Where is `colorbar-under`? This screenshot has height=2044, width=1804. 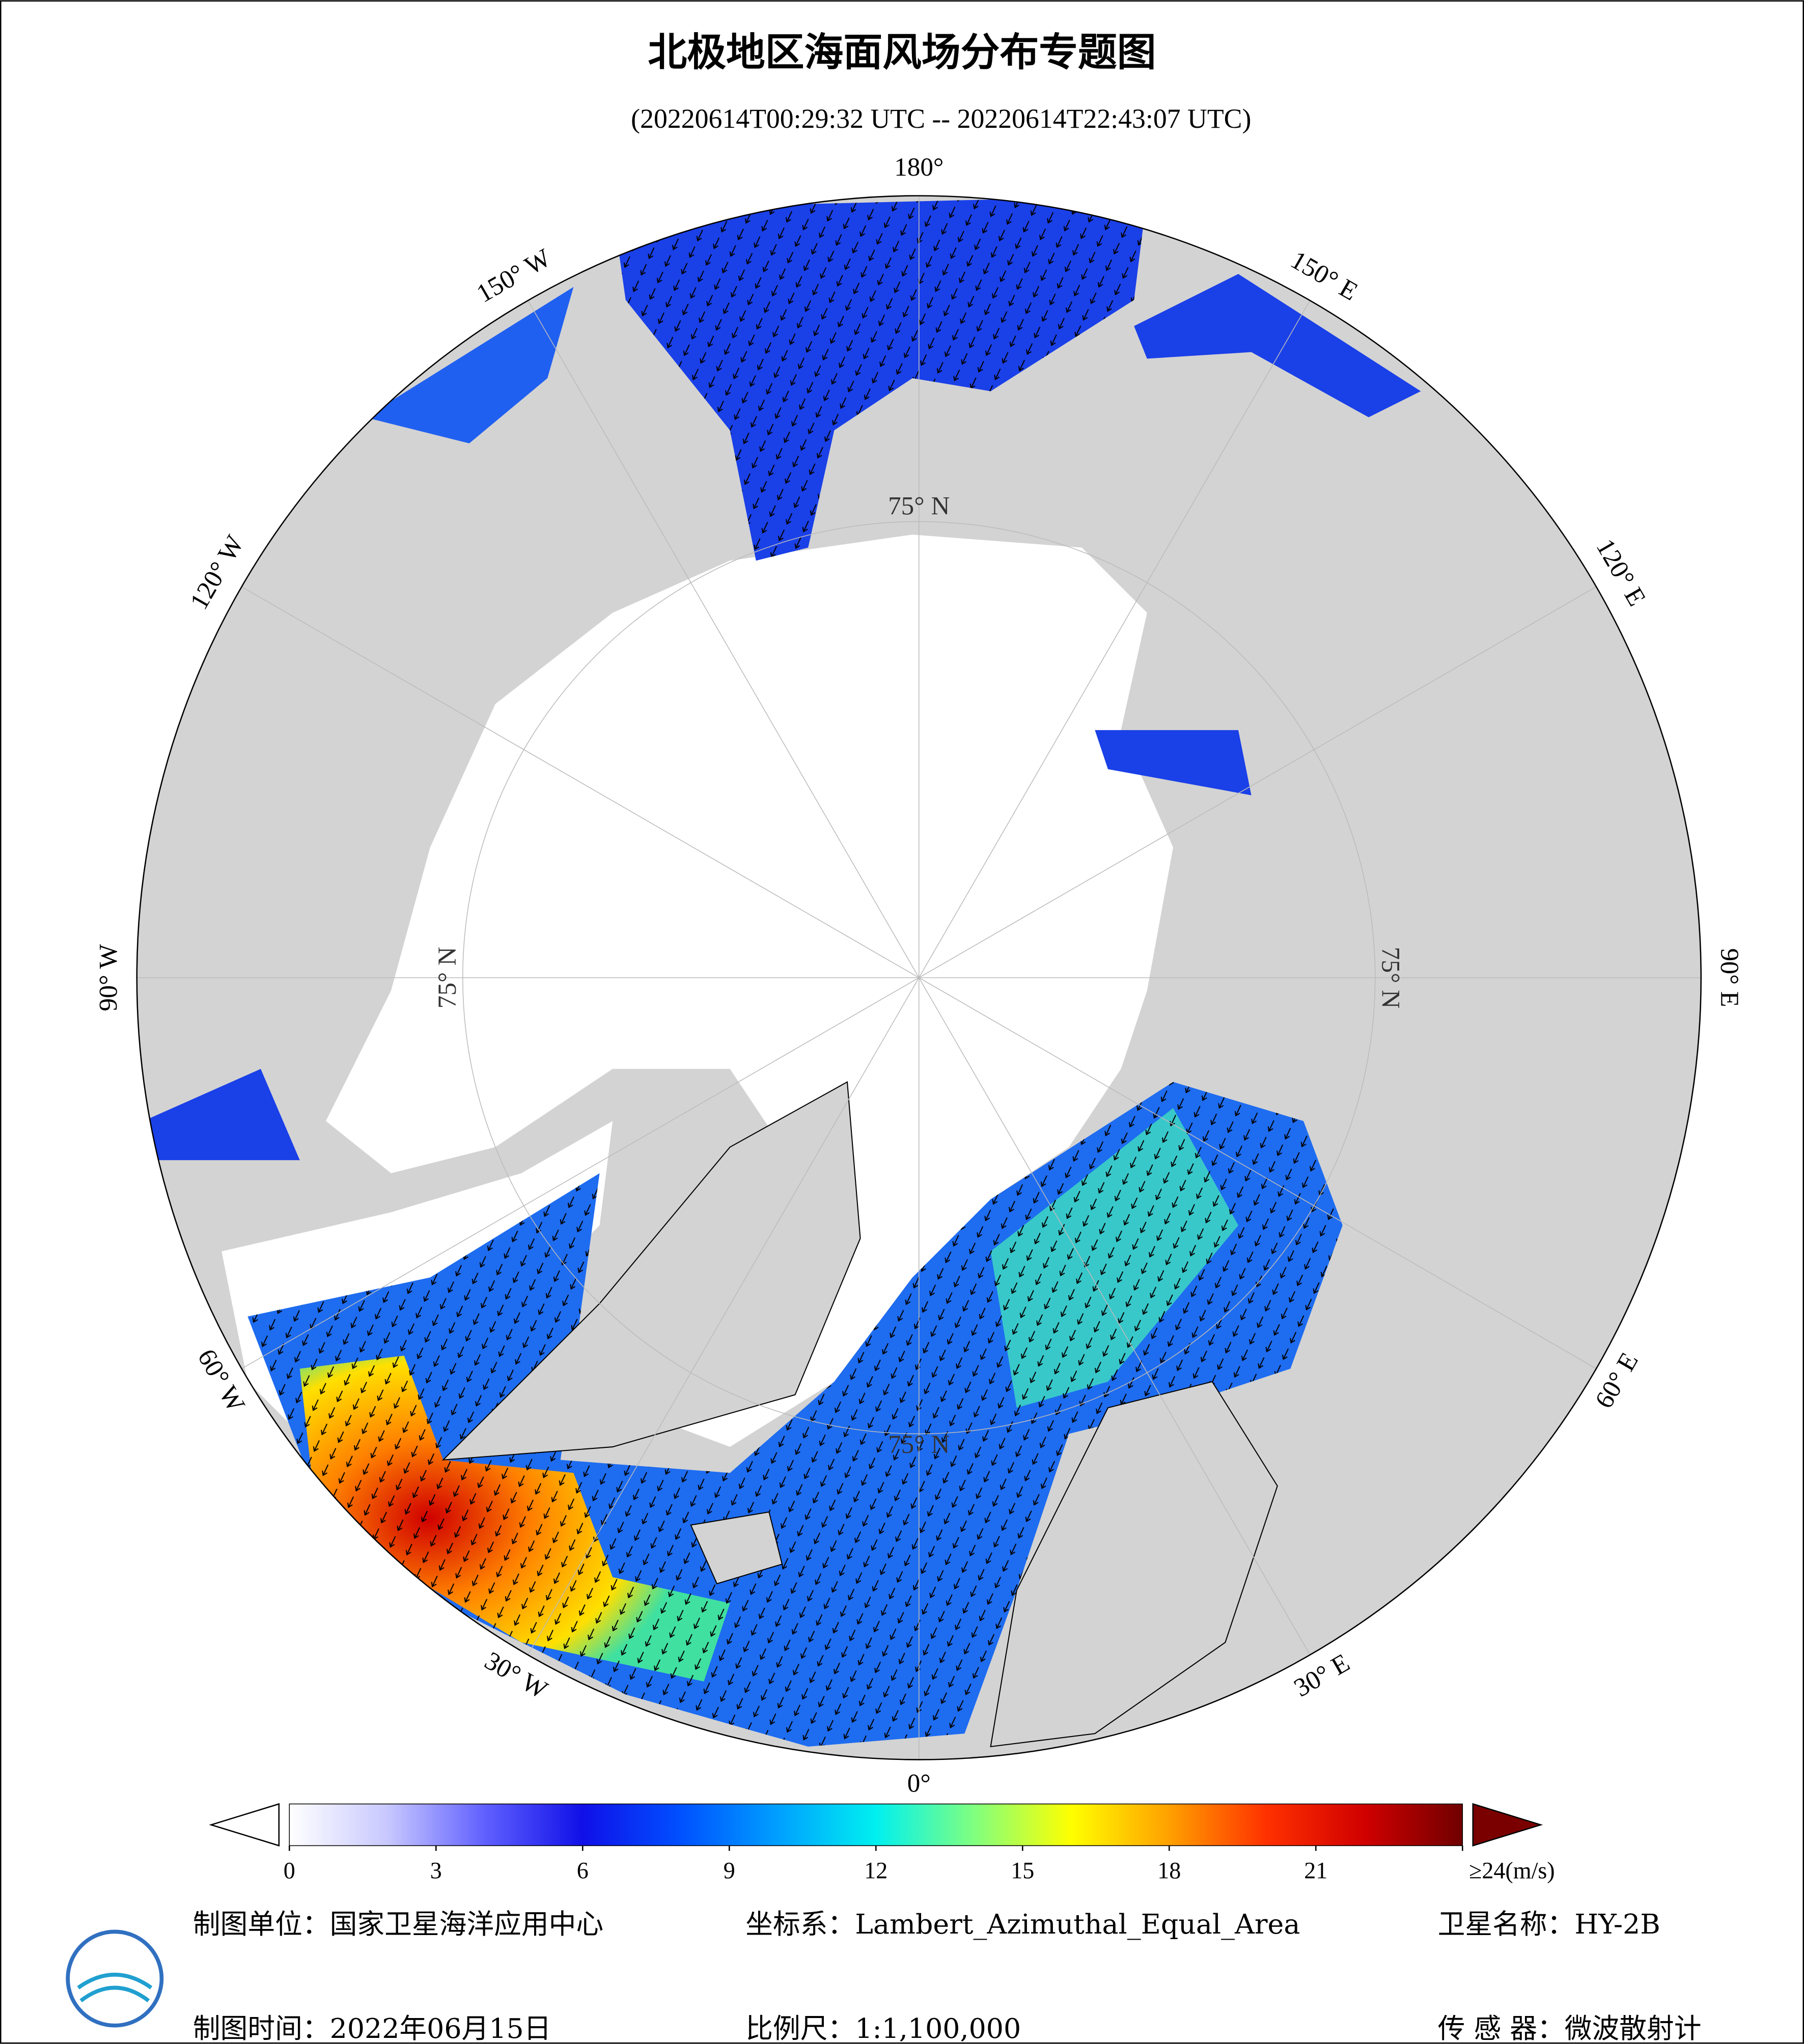
colorbar-under is located at coordinates (244, 1825).